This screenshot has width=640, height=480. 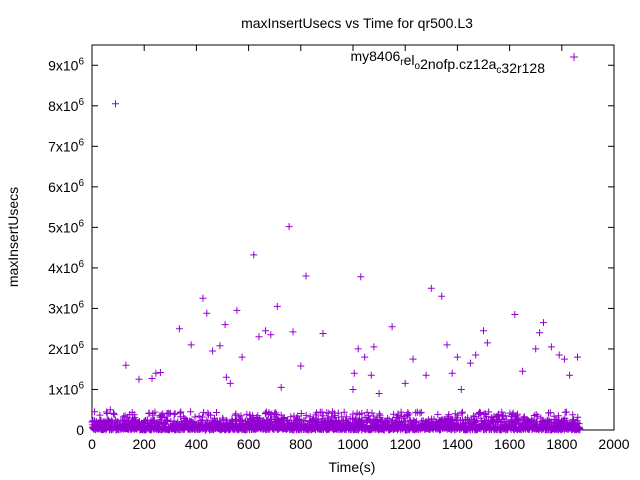 I want to click on y-tick-label: 7x10⁶, so click(x=66, y=145).